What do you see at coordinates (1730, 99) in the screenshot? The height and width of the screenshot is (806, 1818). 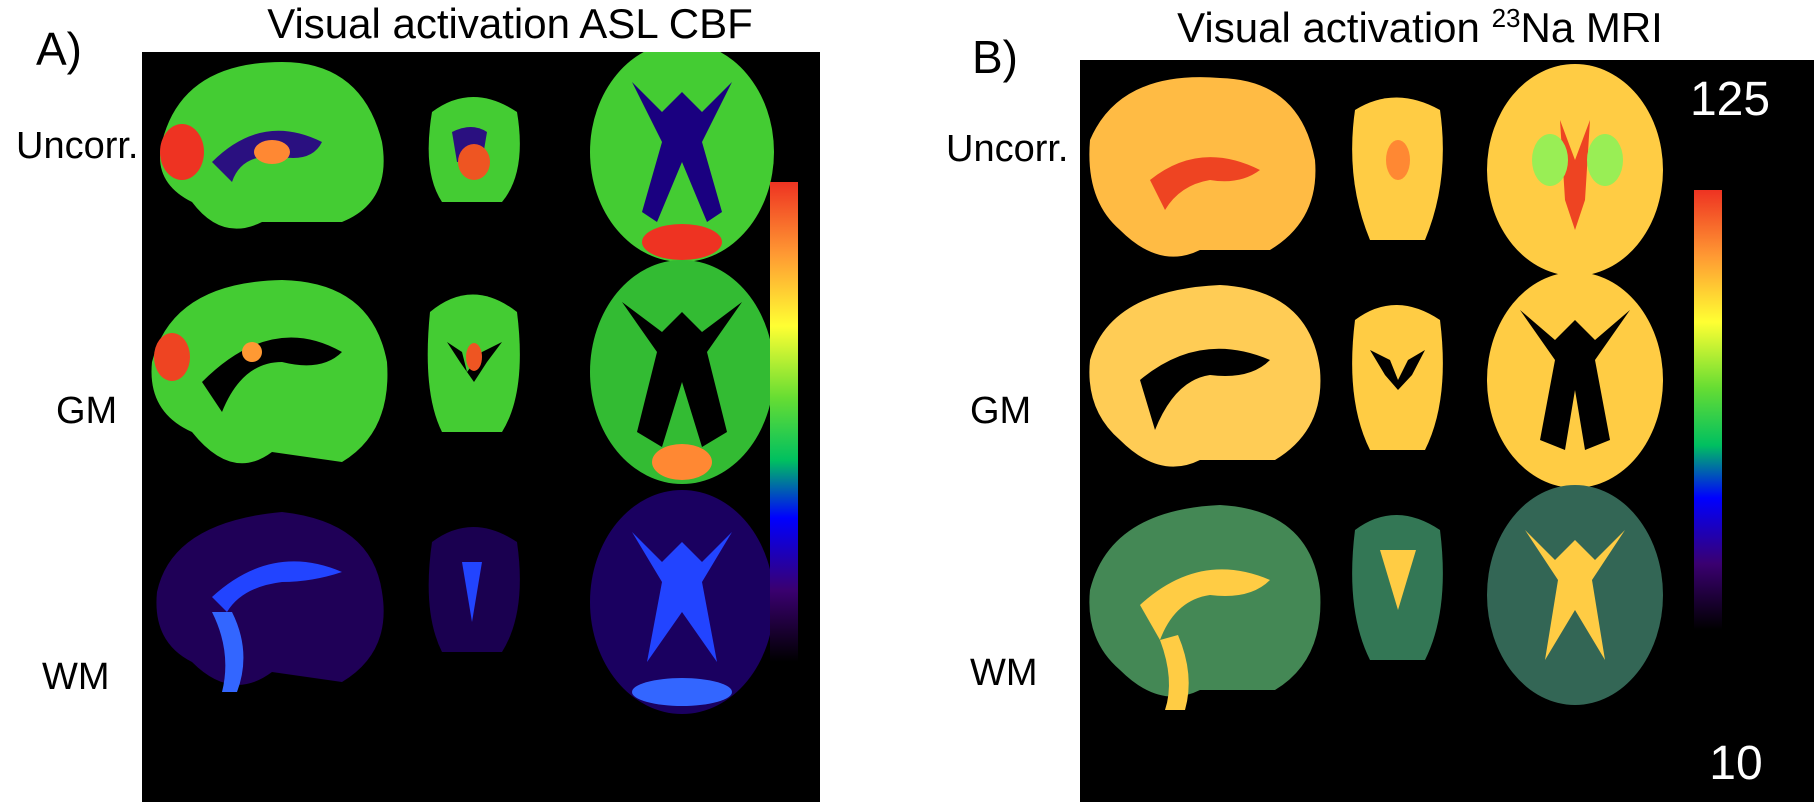 I see `colorbar-b-max: 125` at bounding box center [1730, 99].